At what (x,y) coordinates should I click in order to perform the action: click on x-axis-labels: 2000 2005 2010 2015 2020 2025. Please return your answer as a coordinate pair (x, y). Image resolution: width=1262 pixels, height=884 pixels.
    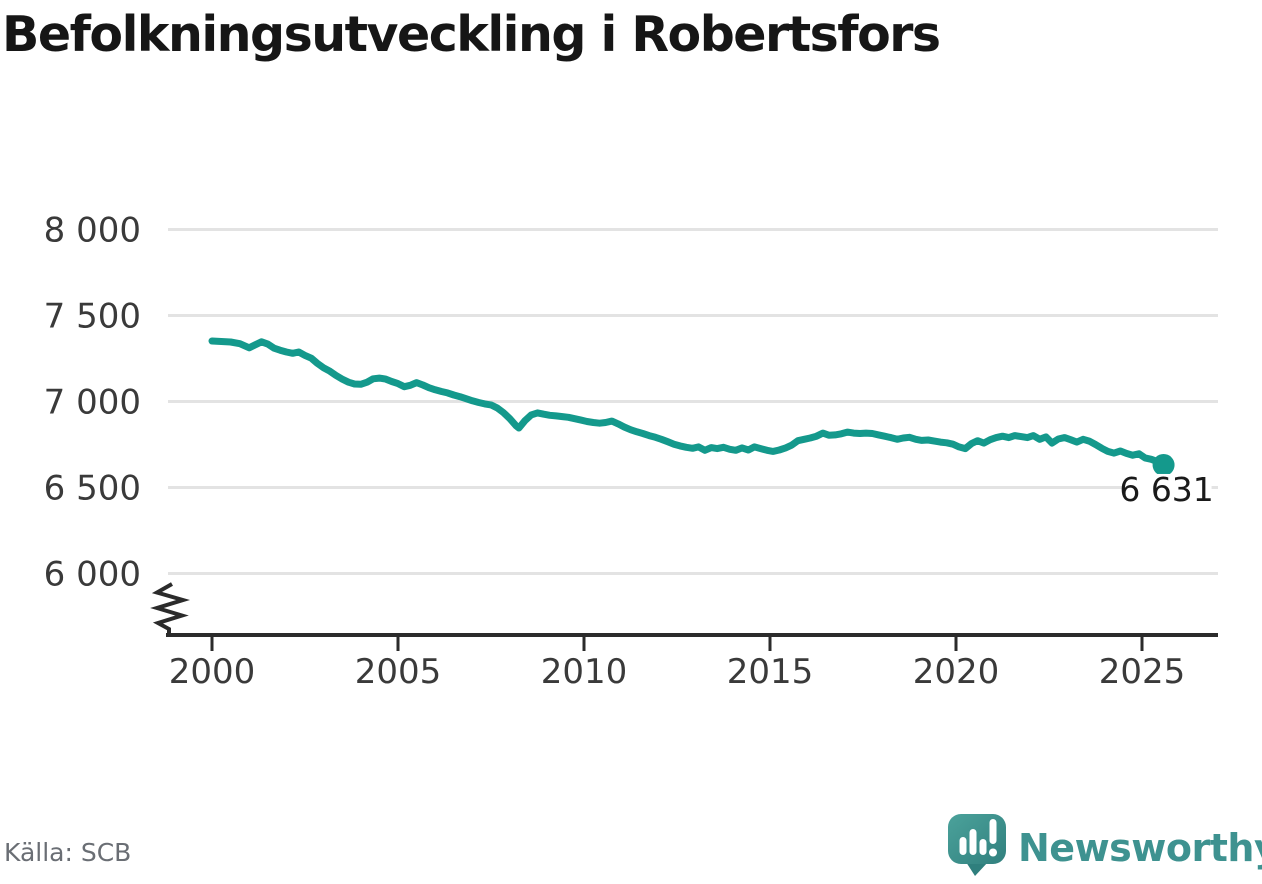
    Looking at the image, I should click on (677, 672).